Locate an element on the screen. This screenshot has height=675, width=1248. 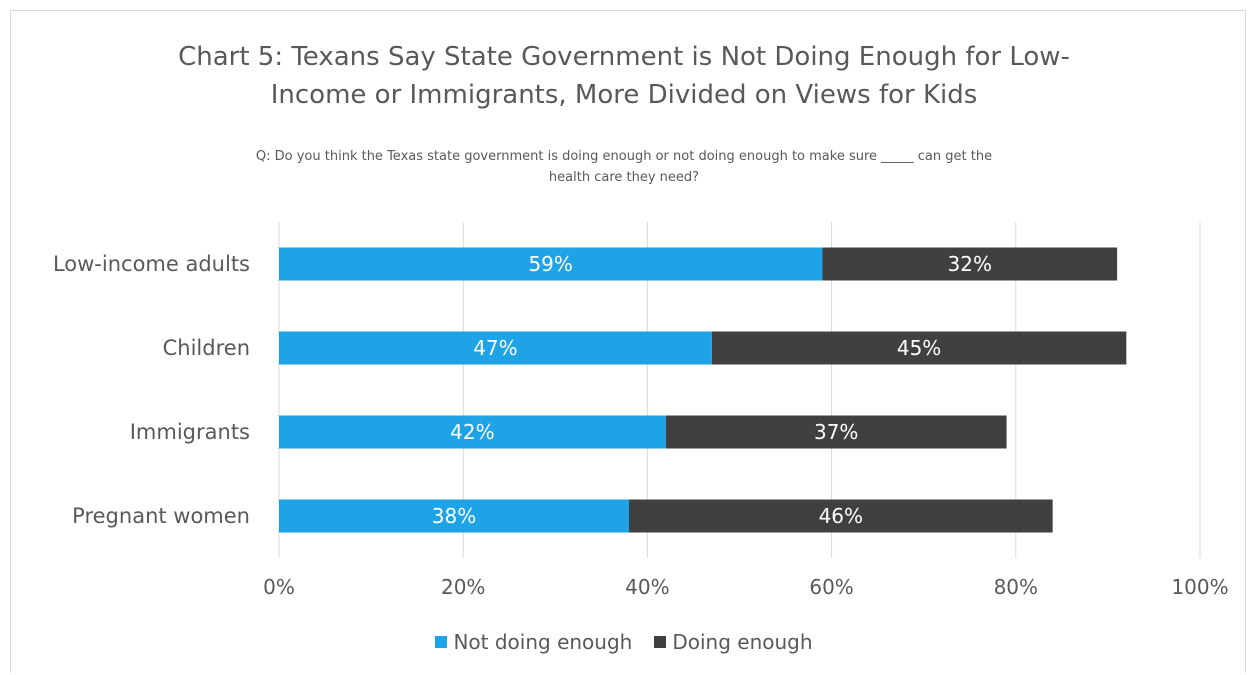
category-label-3: Pregnant women is located at coordinates (161, 516).